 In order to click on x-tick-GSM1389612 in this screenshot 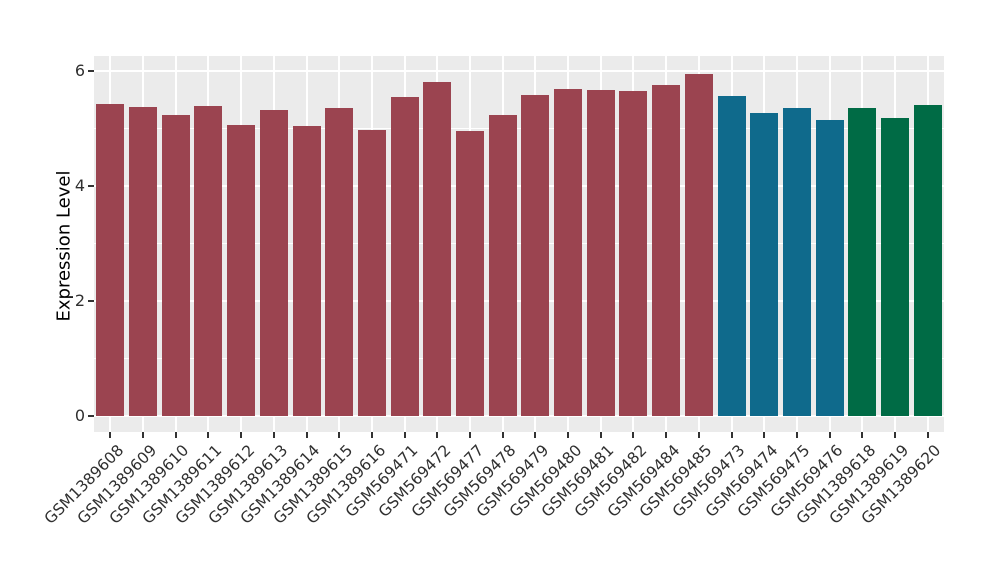, I will do `click(241, 435)`.